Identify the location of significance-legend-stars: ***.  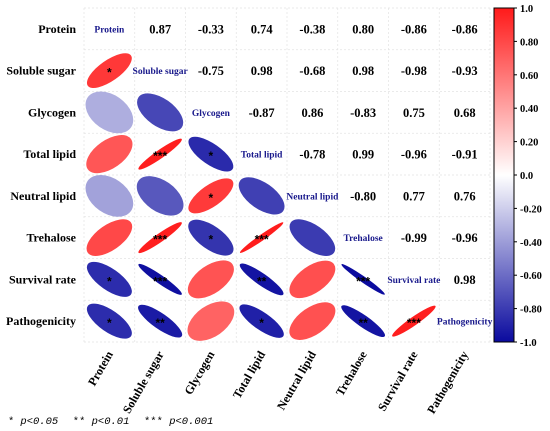
(153, 422).